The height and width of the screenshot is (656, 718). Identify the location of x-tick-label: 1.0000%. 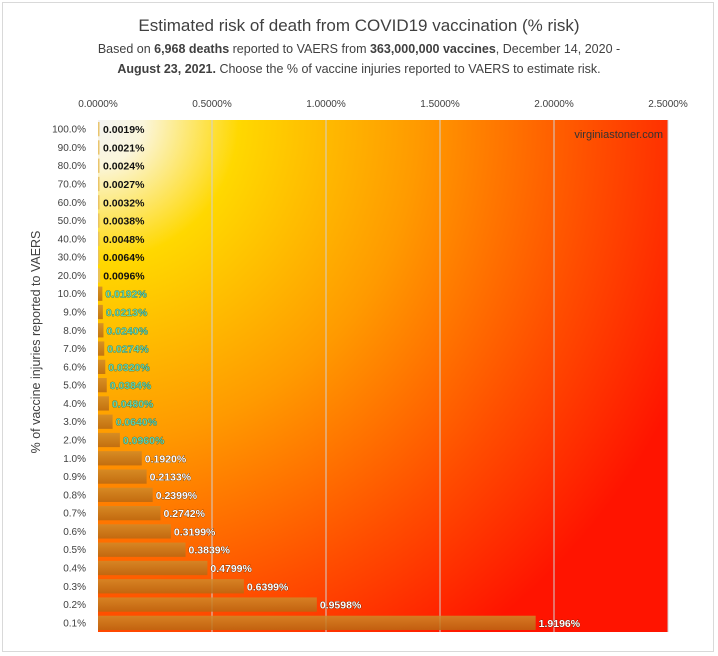
(326, 104).